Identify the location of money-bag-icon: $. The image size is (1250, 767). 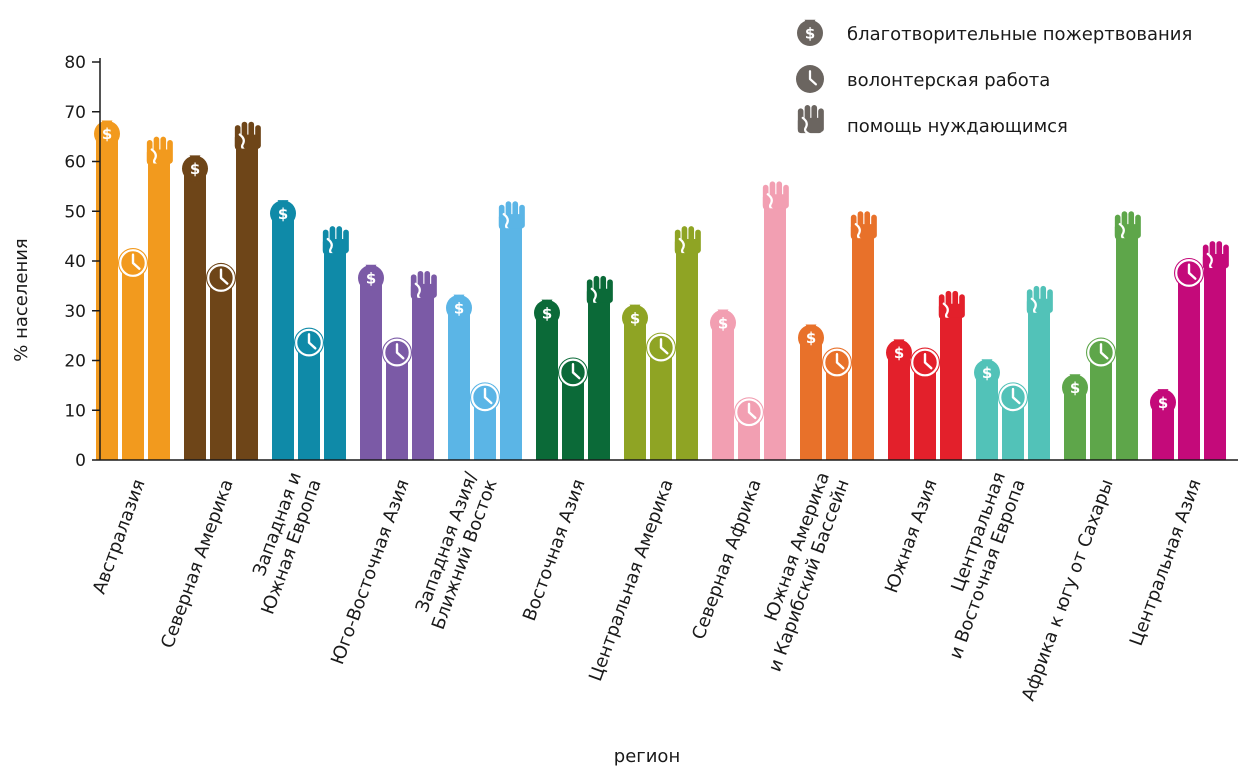
(810, 32).